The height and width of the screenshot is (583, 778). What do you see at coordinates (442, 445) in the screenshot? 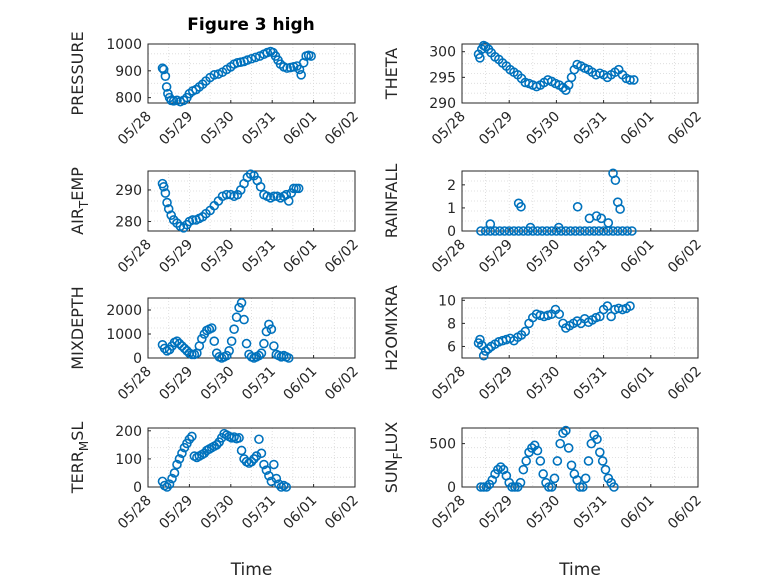
I see `ytick-label: 500` at bounding box center [442, 445].